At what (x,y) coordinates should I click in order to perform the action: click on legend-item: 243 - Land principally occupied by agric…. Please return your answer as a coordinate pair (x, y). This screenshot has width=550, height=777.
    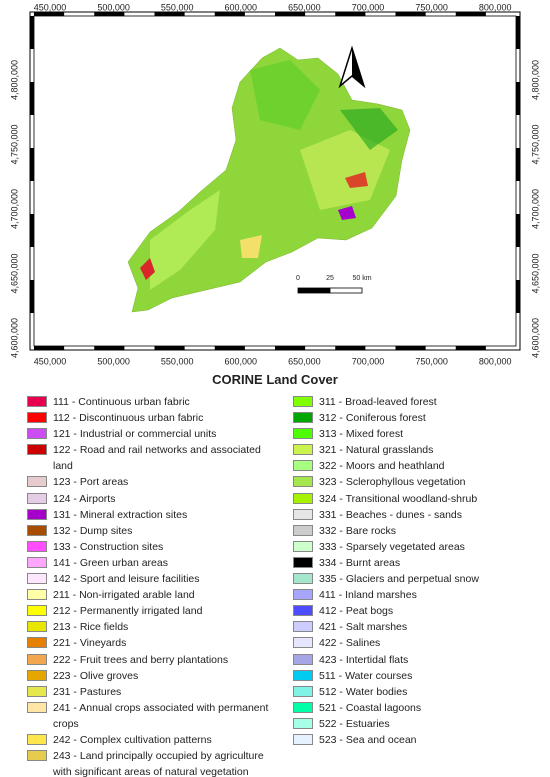
    Looking at the image, I should click on (152, 762).